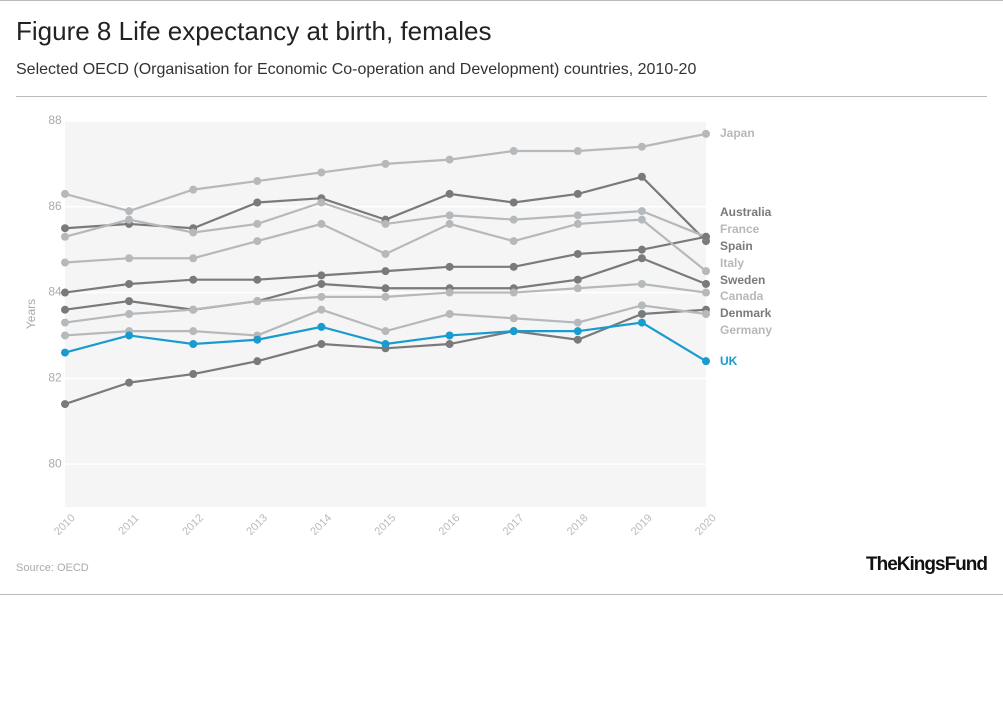 The width and height of the screenshot is (1003, 725). I want to click on x-tick-label: 2012, so click(193, 525).